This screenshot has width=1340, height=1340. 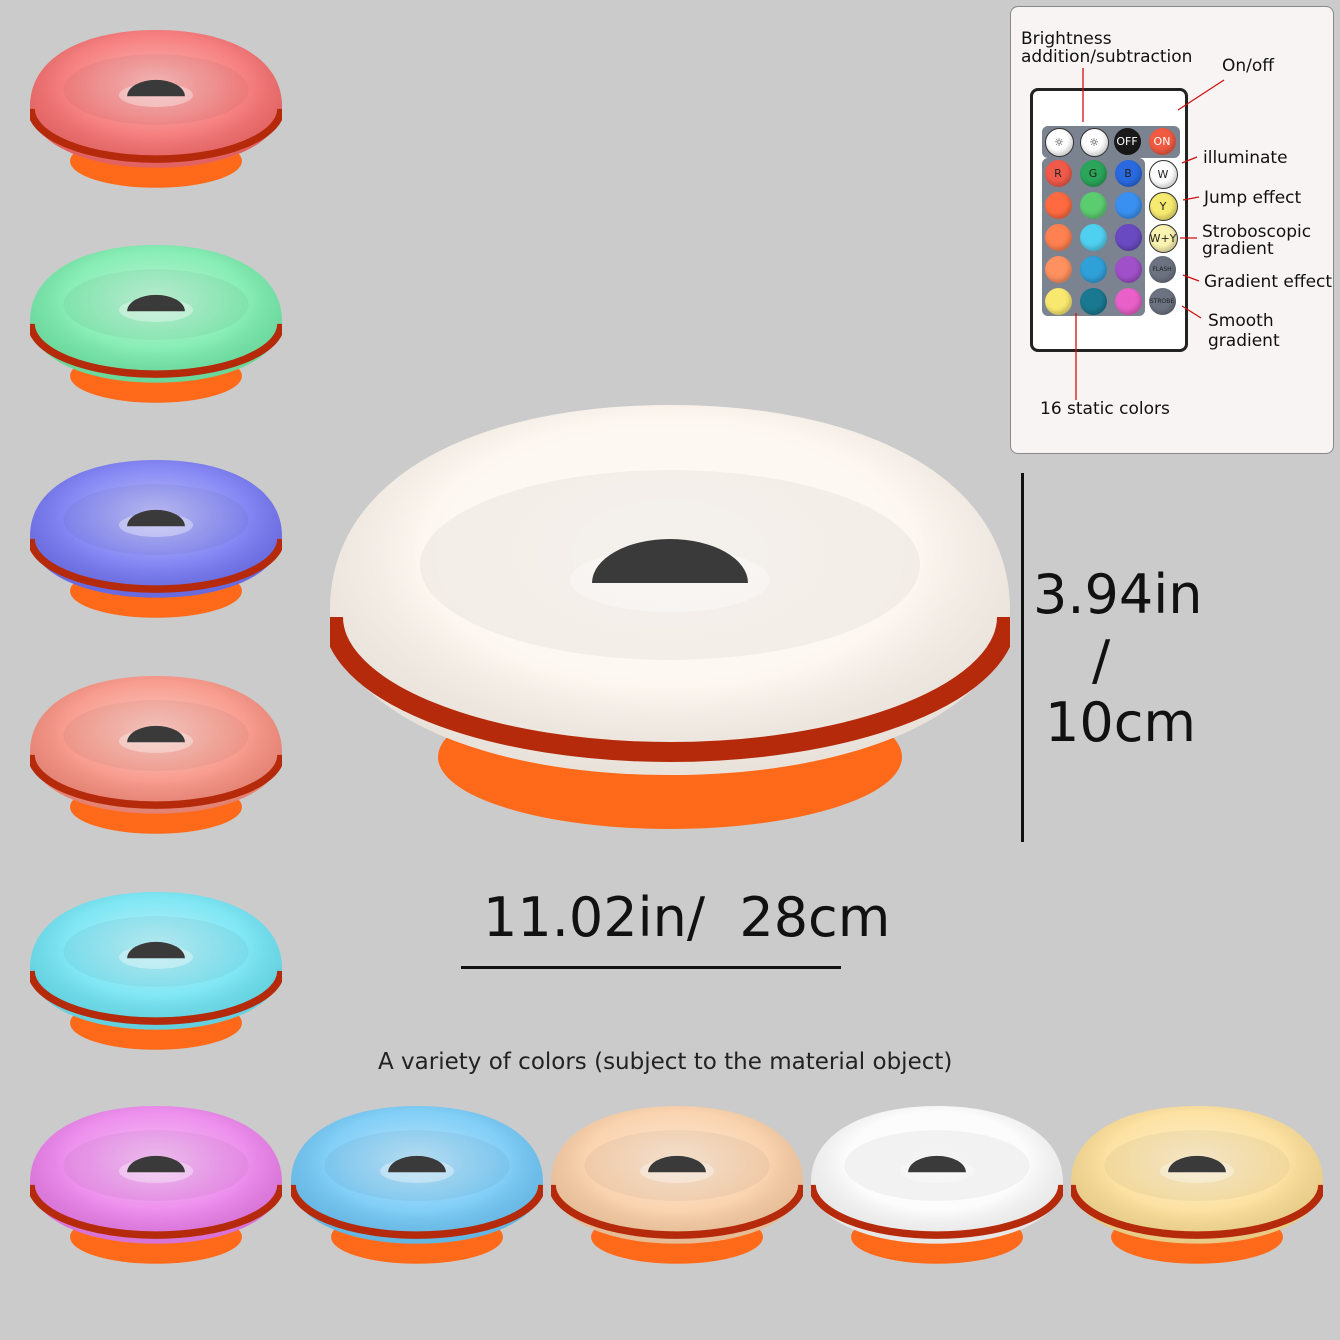 What do you see at coordinates (1127, 141) in the screenshot?
I see `remote-button-off: OFF` at bounding box center [1127, 141].